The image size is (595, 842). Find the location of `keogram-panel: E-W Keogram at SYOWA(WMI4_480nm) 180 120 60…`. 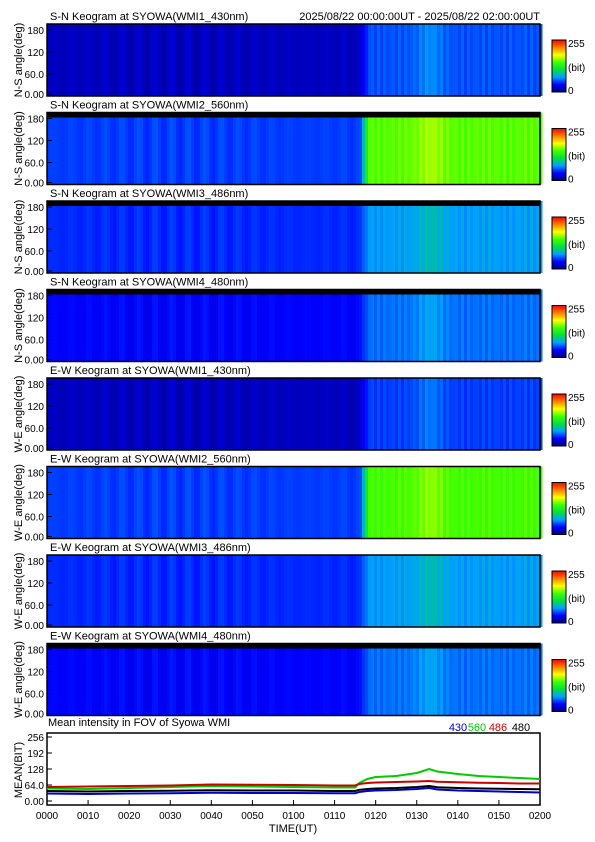

keogram-panel: E-W Keogram at SYOWA(WMI4_480nm) 180 120 60… is located at coordinates (299, 676).